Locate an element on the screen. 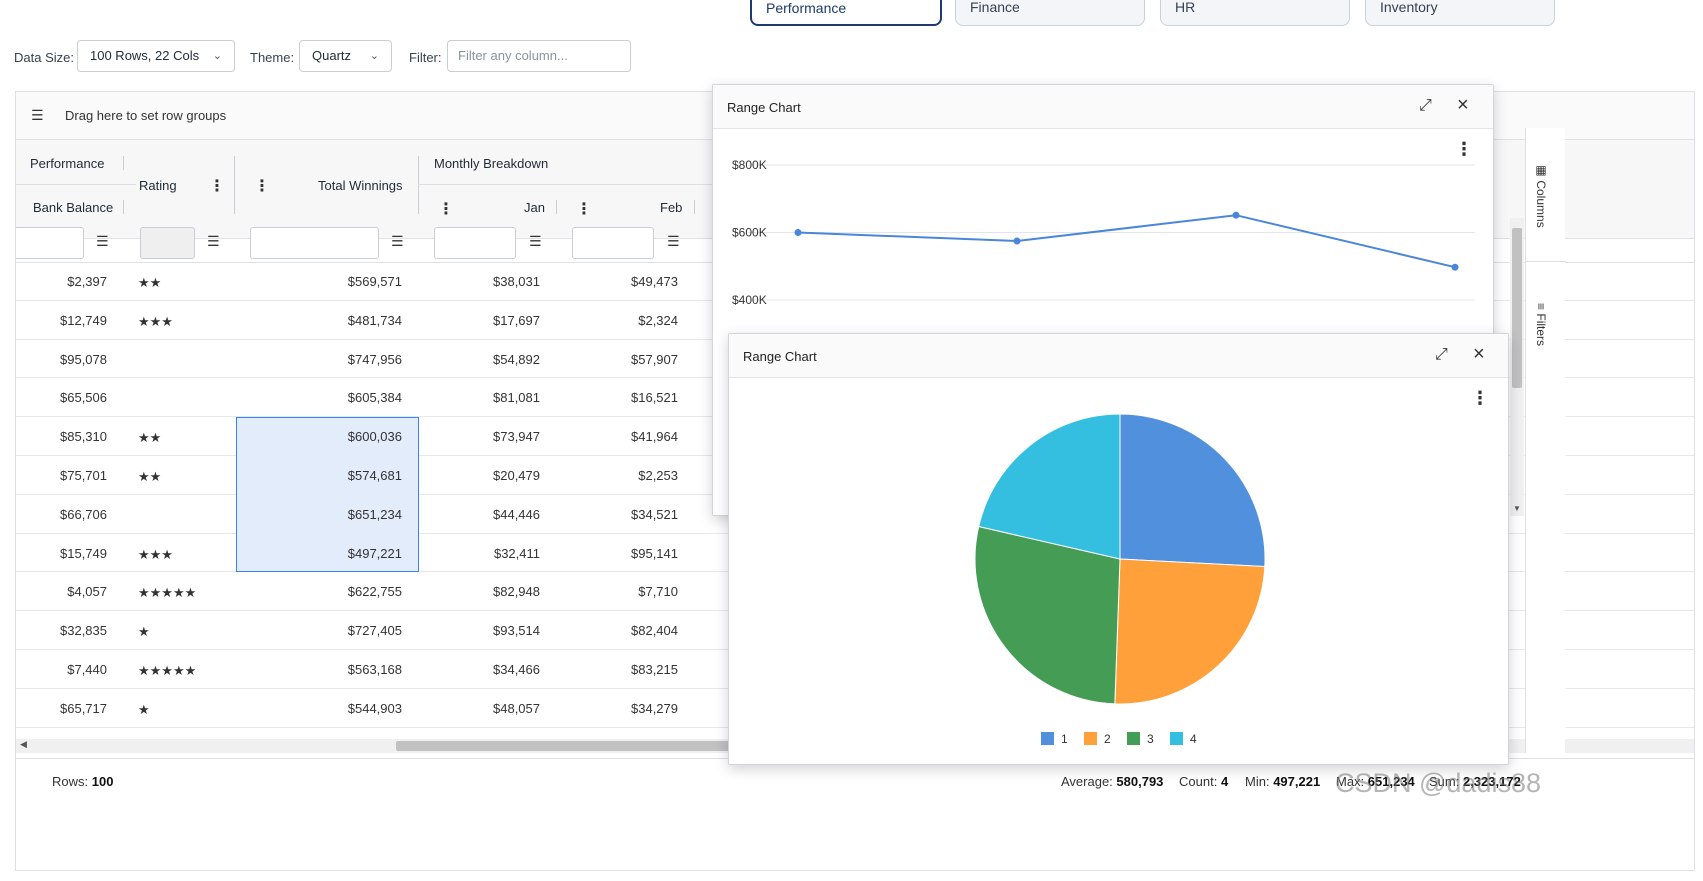 The height and width of the screenshot is (881, 1703). demo-tab-performance: Performance is located at coordinates (846, 13).